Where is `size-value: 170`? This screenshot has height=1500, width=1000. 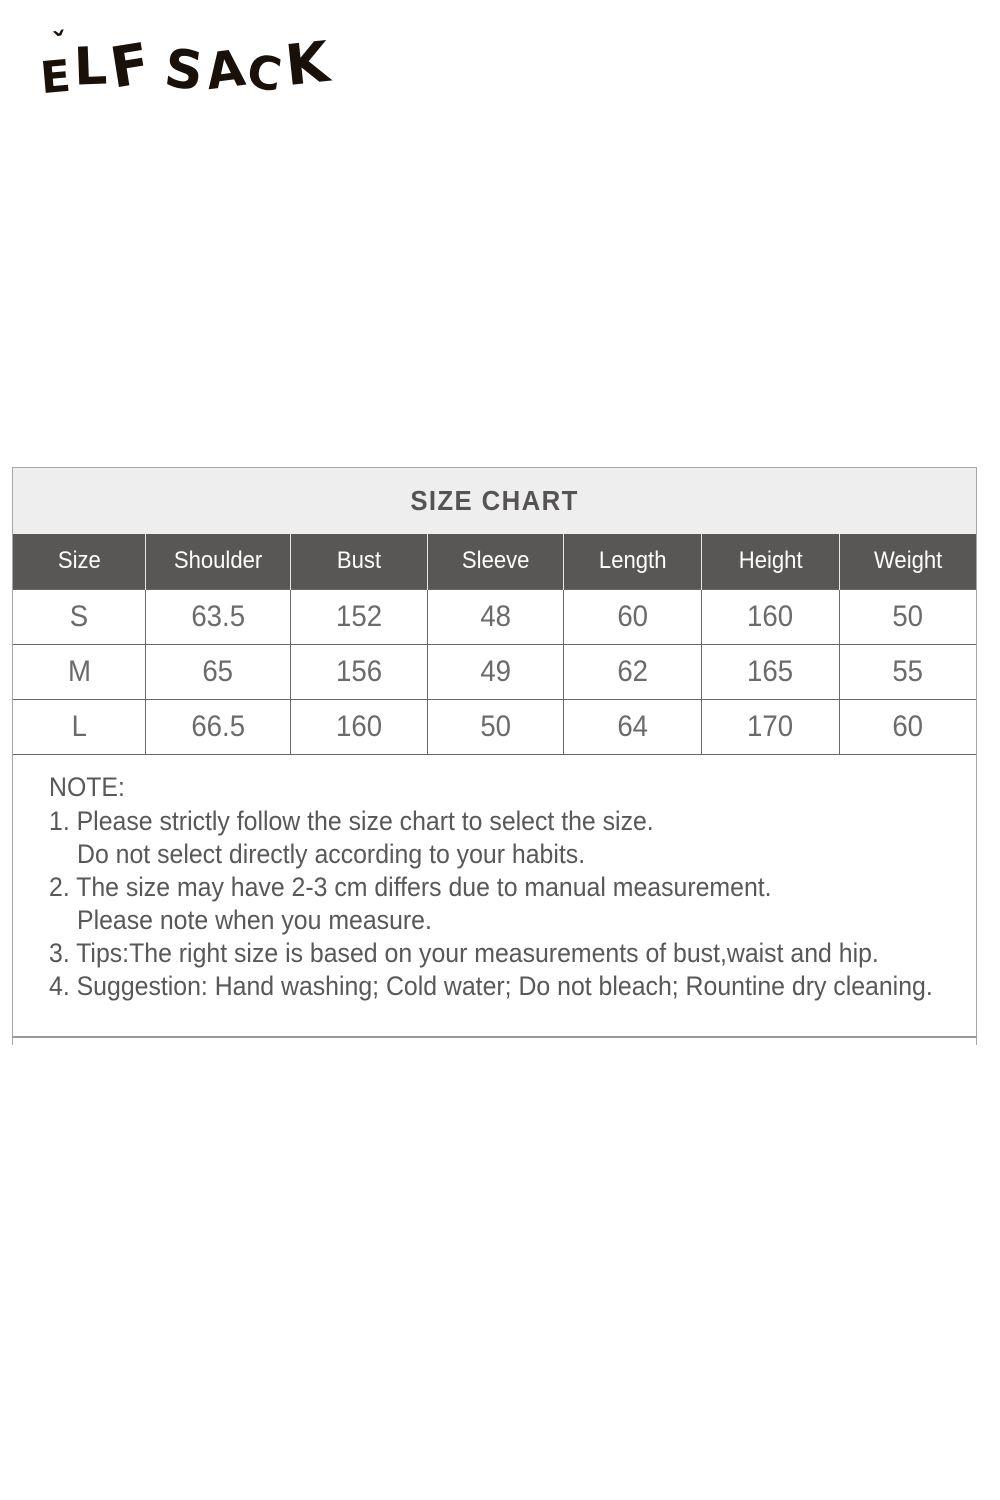
size-value: 170 is located at coordinates (770, 726).